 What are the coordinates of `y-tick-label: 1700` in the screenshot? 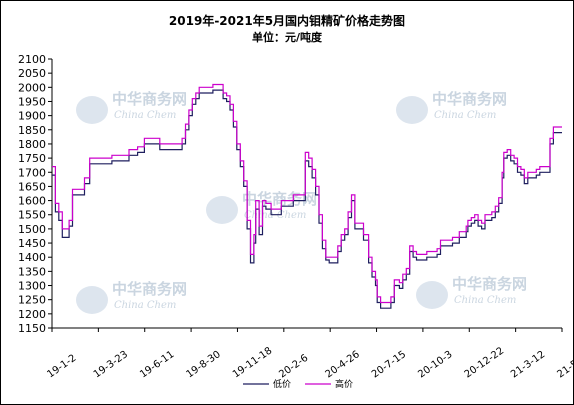 It's located at (32, 172).